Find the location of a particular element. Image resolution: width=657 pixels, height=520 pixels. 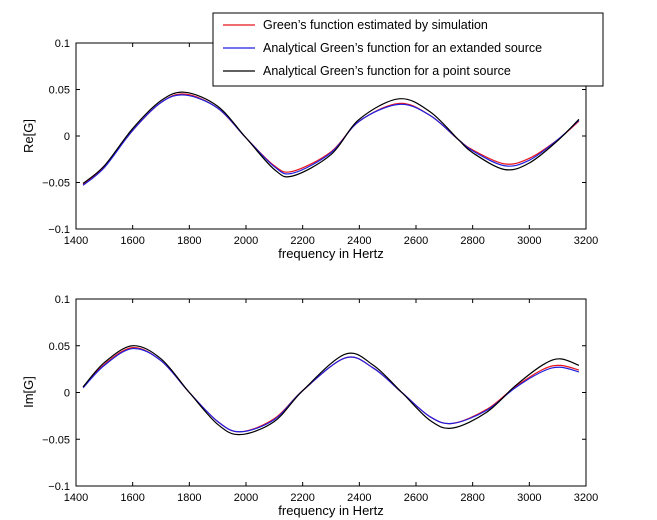

x-tick-label-1-1400: 1400 is located at coordinates (76, 498).